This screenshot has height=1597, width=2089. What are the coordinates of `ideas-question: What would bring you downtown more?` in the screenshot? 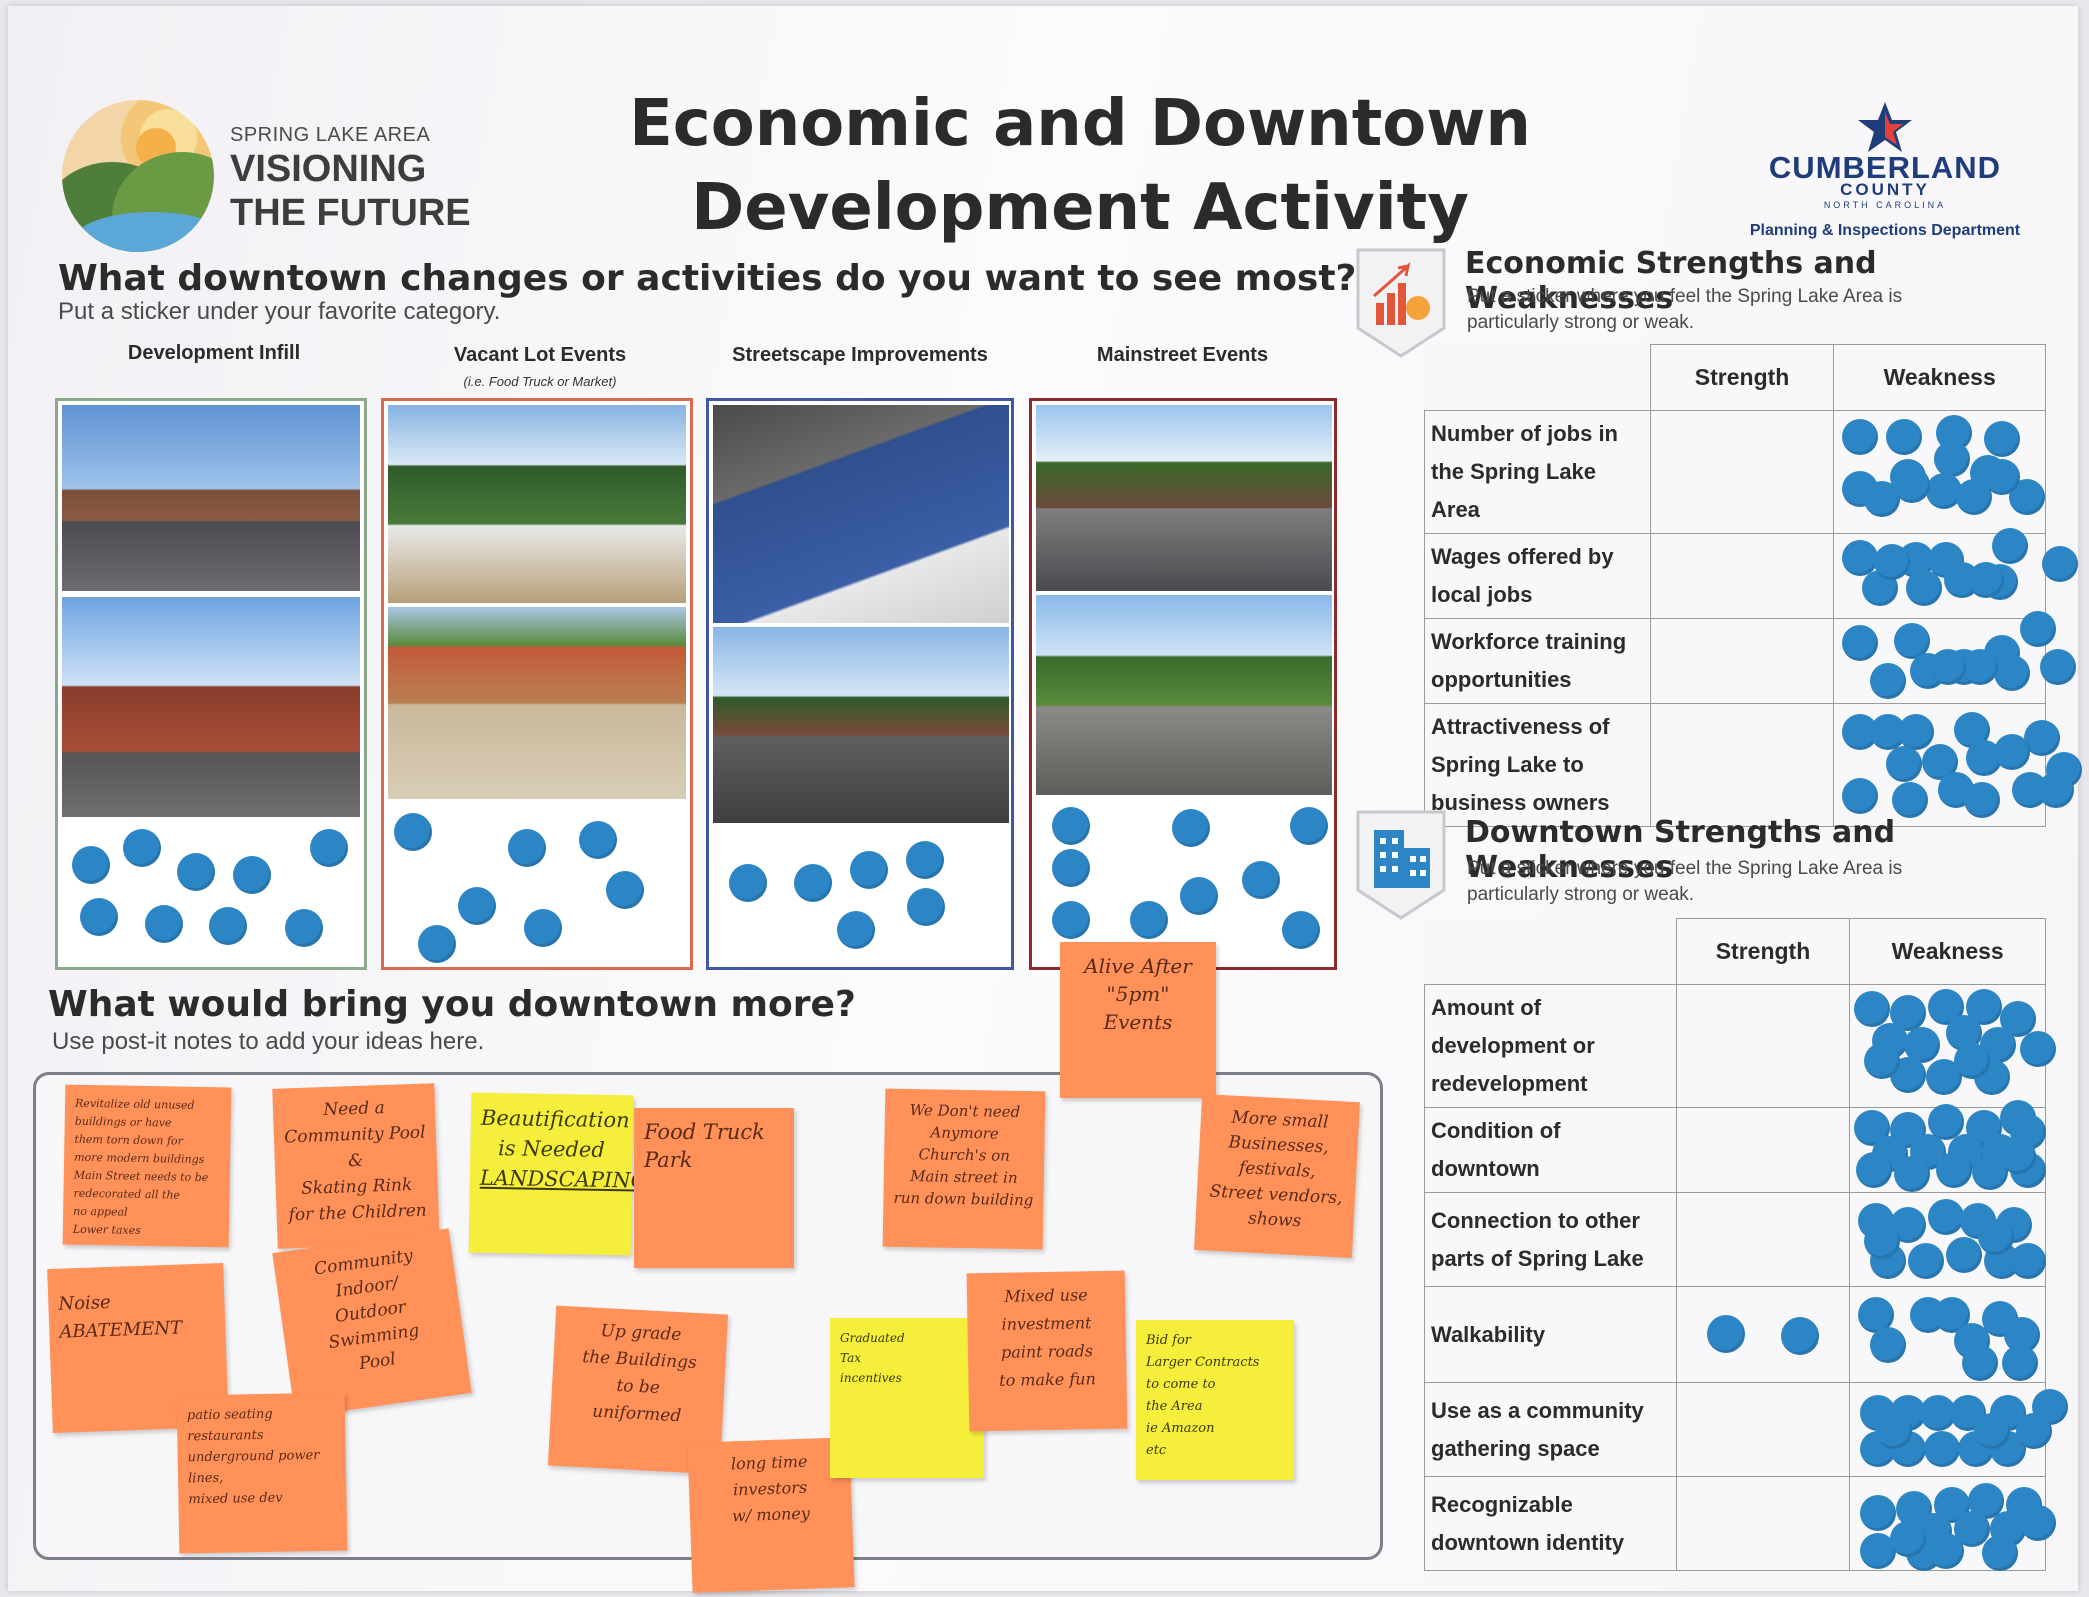 It's located at (452, 1004).